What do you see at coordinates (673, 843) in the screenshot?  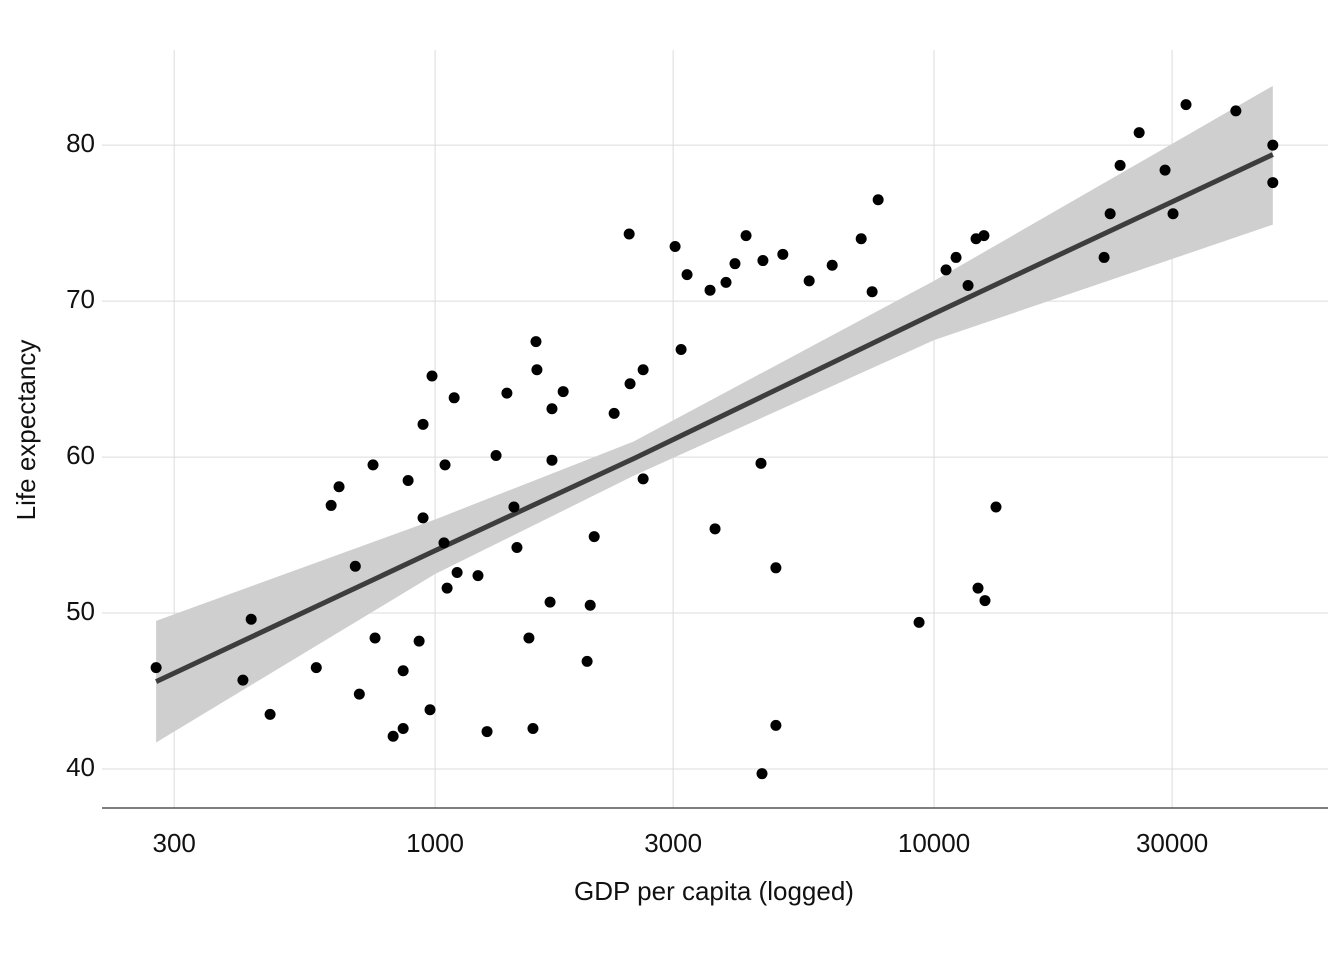 I see `x-tick-label: 3000` at bounding box center [673, 843].